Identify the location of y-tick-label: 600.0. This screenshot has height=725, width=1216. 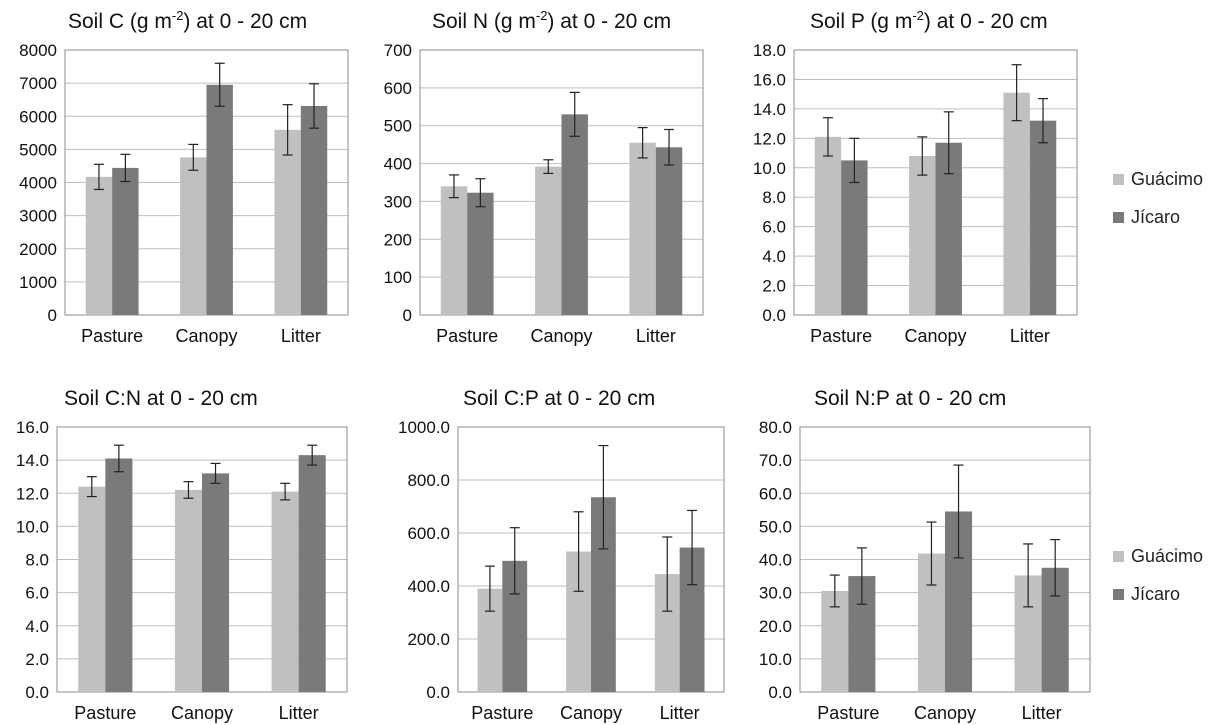
(428, 533).